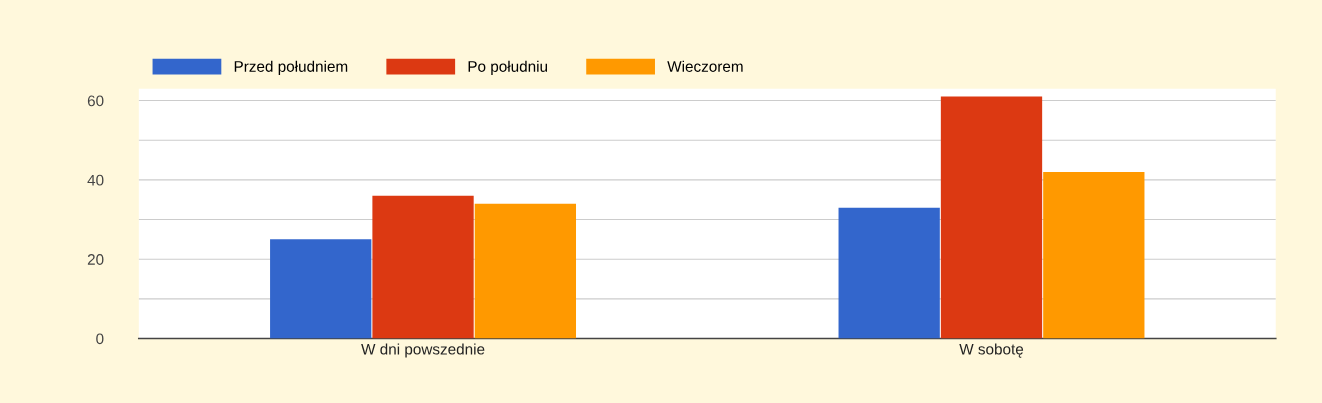  I want to click on y-tick-label: 0, so click(100, 339).